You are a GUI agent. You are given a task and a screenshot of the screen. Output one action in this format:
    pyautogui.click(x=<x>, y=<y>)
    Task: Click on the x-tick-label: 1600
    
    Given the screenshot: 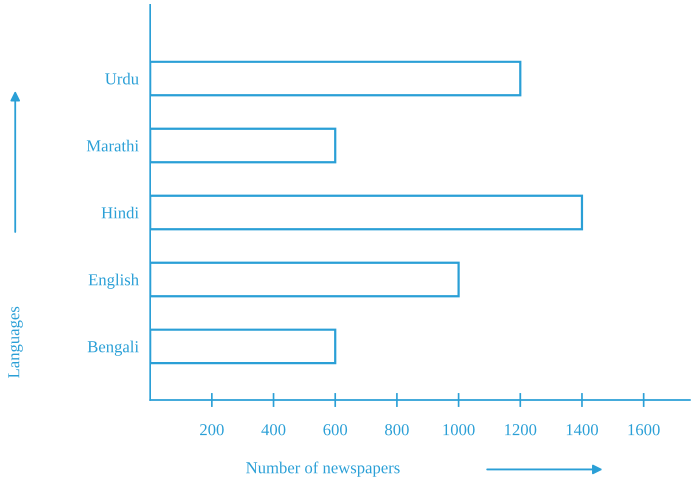 What is the action you would take?
    pyautogui.click(x=644, y=430)
    